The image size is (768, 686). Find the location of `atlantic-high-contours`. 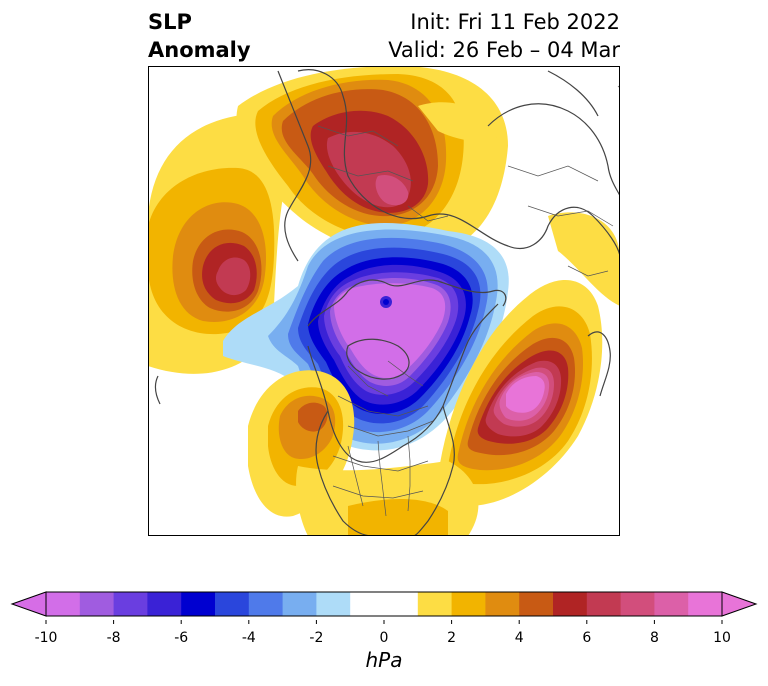

atlantic-high-contours is located at coordinates (520, 392).